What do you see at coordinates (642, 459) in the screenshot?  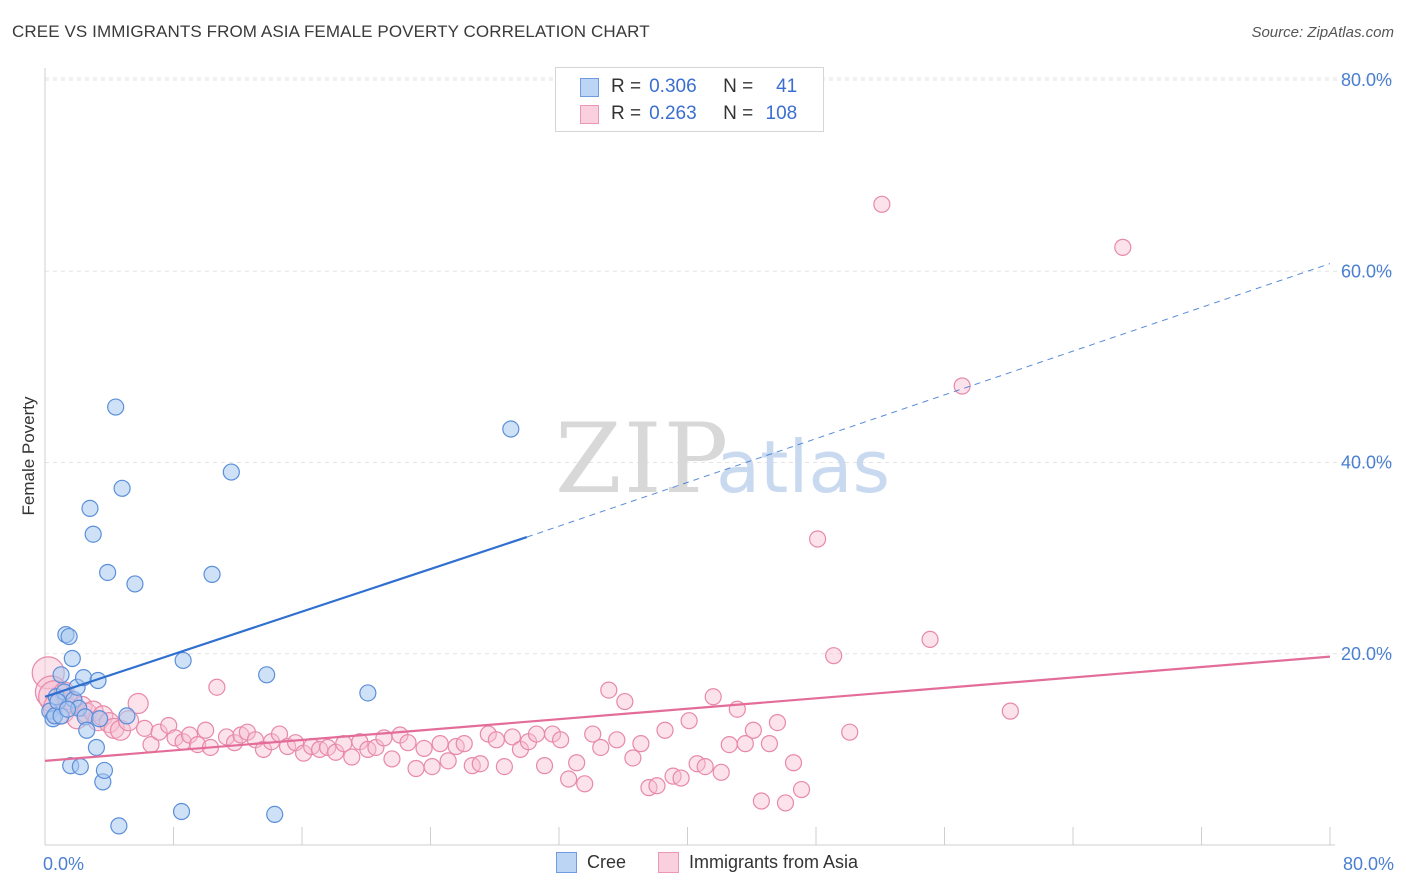 I see `watermark-zip: ZIP` at bounding box center [642, 459].